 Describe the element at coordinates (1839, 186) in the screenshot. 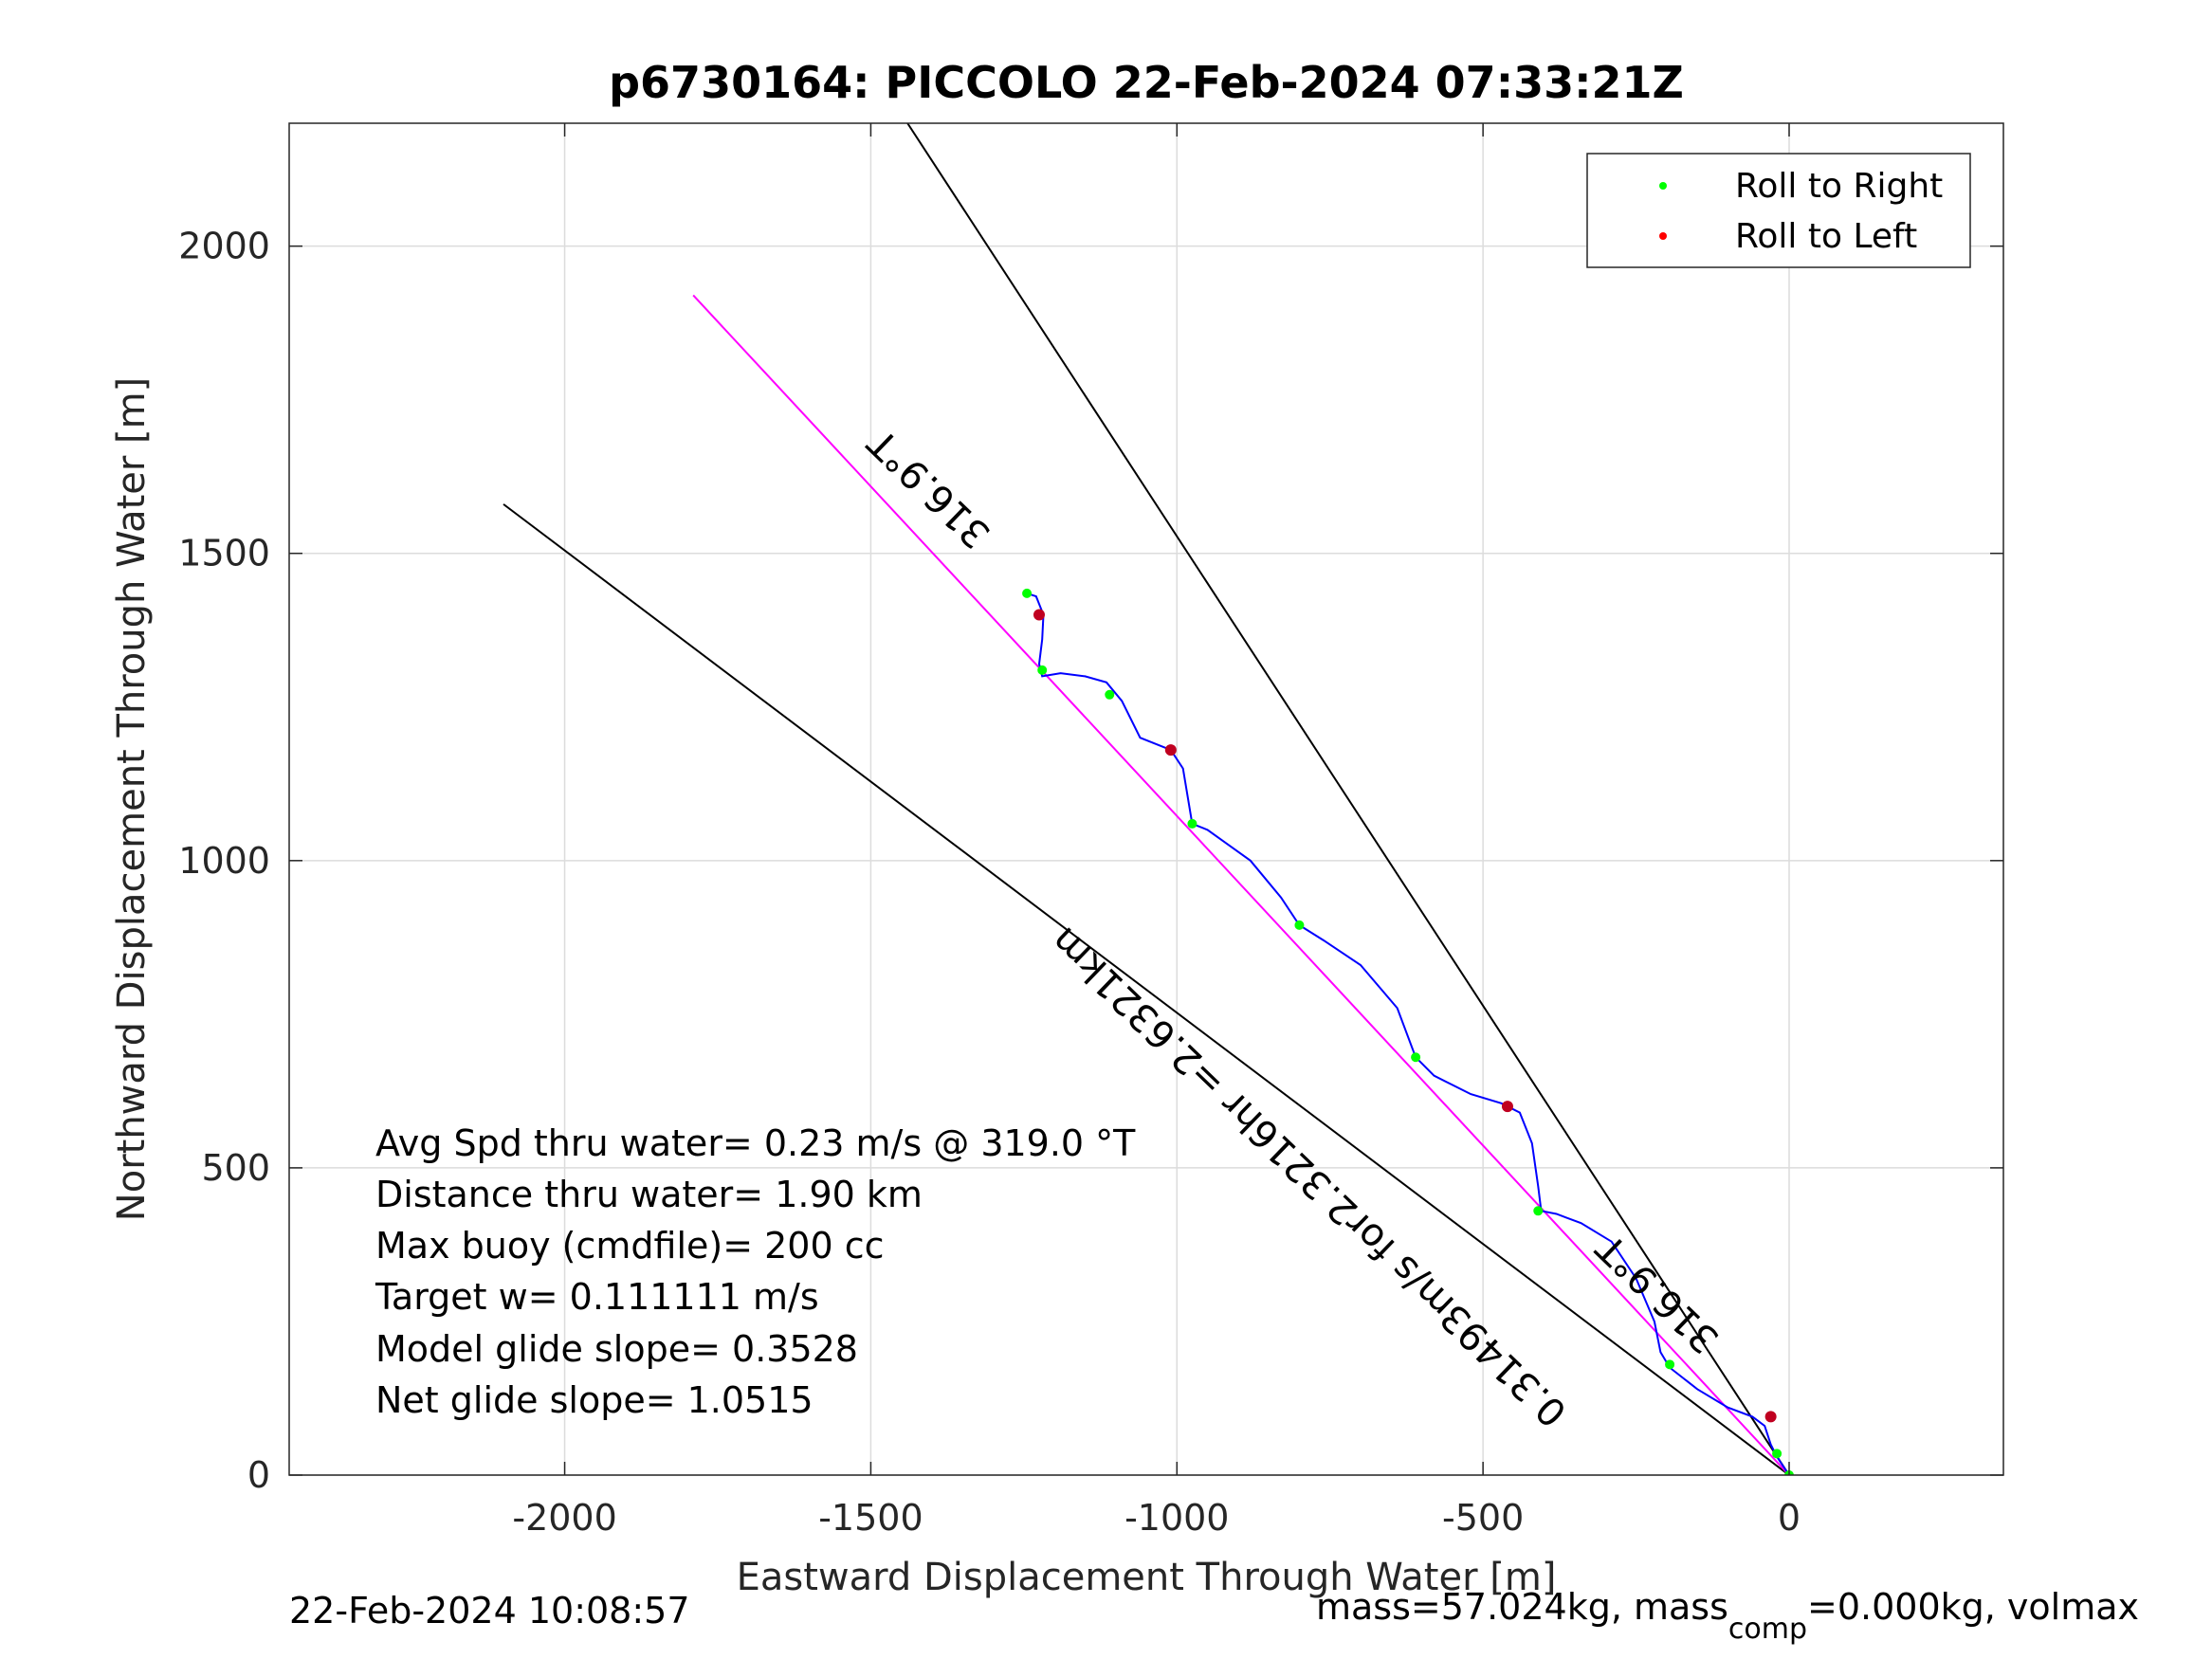

I see `legend-label-roll-right: Roll to Right` at that location.